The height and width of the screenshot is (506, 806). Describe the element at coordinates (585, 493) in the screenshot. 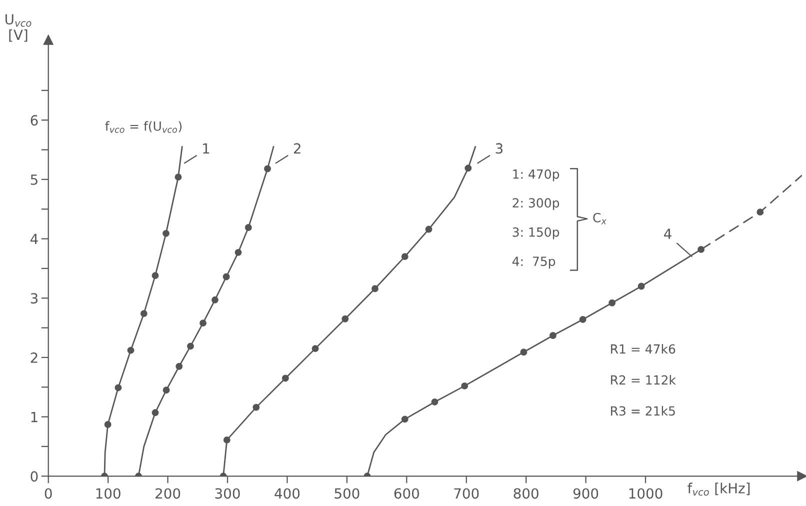

I see `x-tick-label: 900` at that location.